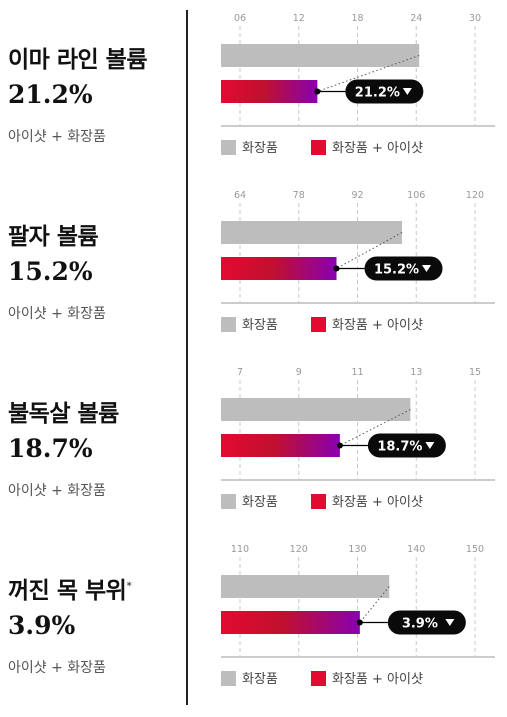 The width and height of the screenshot is (507, 717). I want to click on bar-chart: 7 9 11 13 15 18.7% 화장품 화장품 + 아이샷, so click(358, 438).